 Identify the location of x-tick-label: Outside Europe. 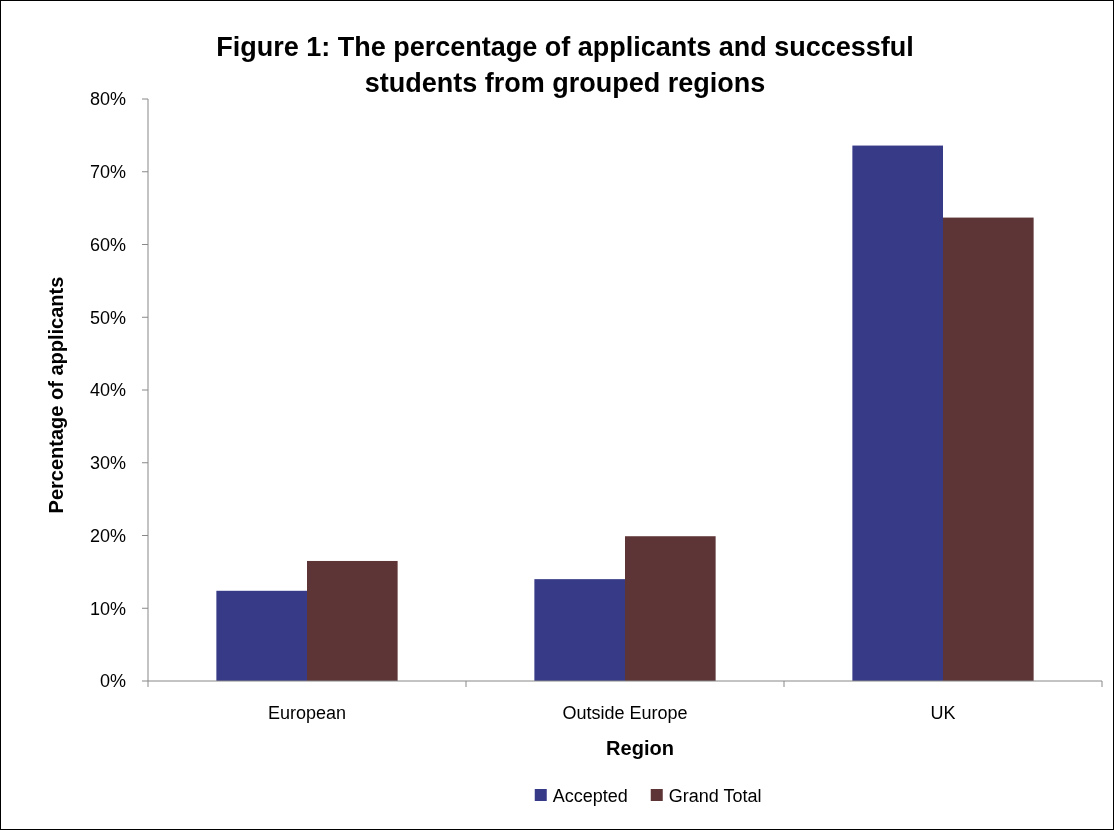
(625, 713).